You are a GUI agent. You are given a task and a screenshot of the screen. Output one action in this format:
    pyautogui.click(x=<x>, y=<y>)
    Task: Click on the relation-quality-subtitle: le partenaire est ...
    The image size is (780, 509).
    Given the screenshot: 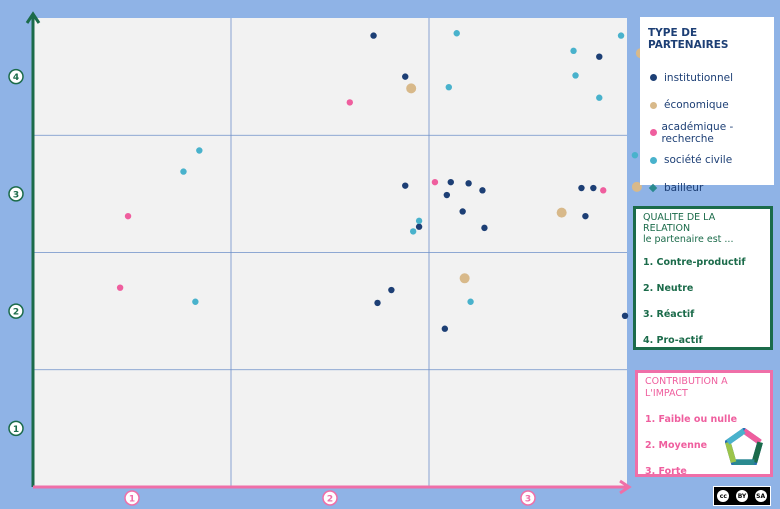 What is the action you would take?
    pyautogui.click(x=688, y=239)
    